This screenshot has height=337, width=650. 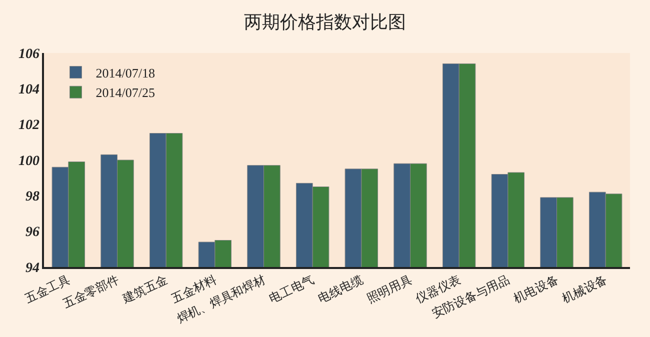 What do you see at coordinates (145, 289) in the screenshot?
I see `x-tick-label: 建筑五金` at bounding box center [145, 289].